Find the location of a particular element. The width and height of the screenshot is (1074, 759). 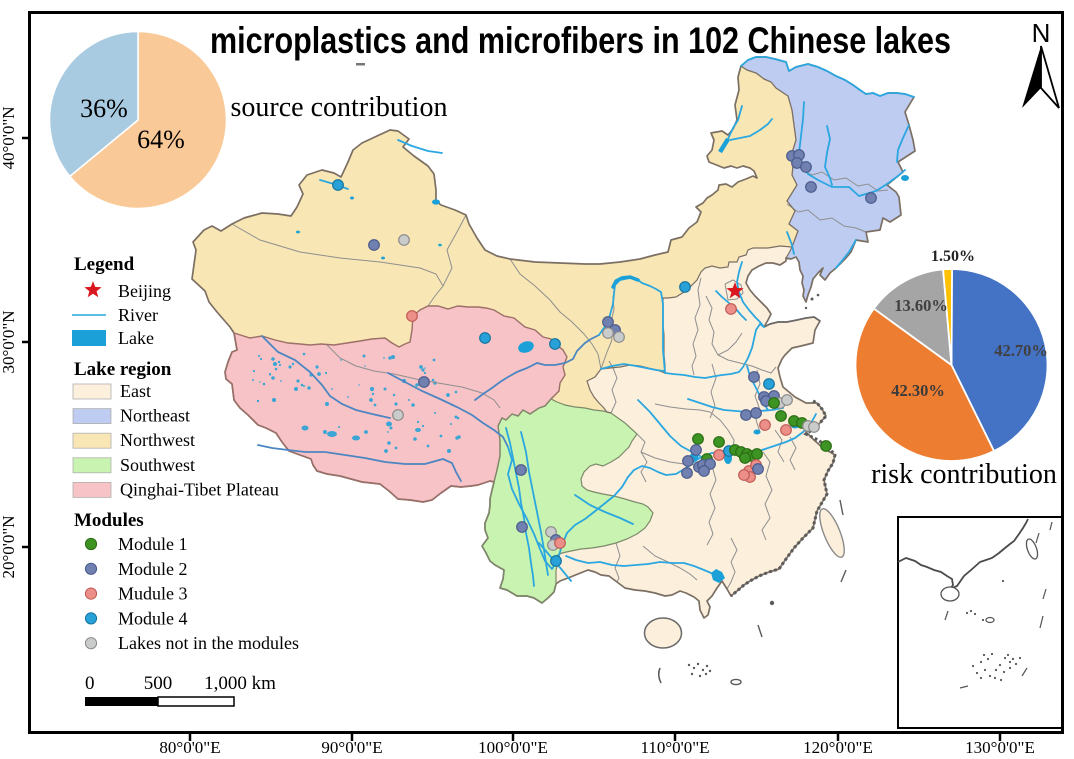

svg-text: Modules is located at coordinates (109, 520).